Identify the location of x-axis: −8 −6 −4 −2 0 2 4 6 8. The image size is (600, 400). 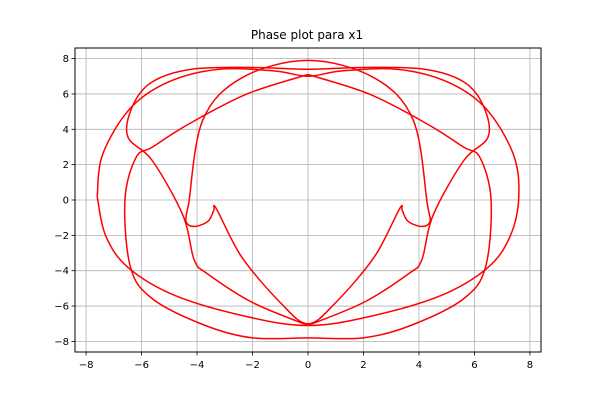
(306, 361).